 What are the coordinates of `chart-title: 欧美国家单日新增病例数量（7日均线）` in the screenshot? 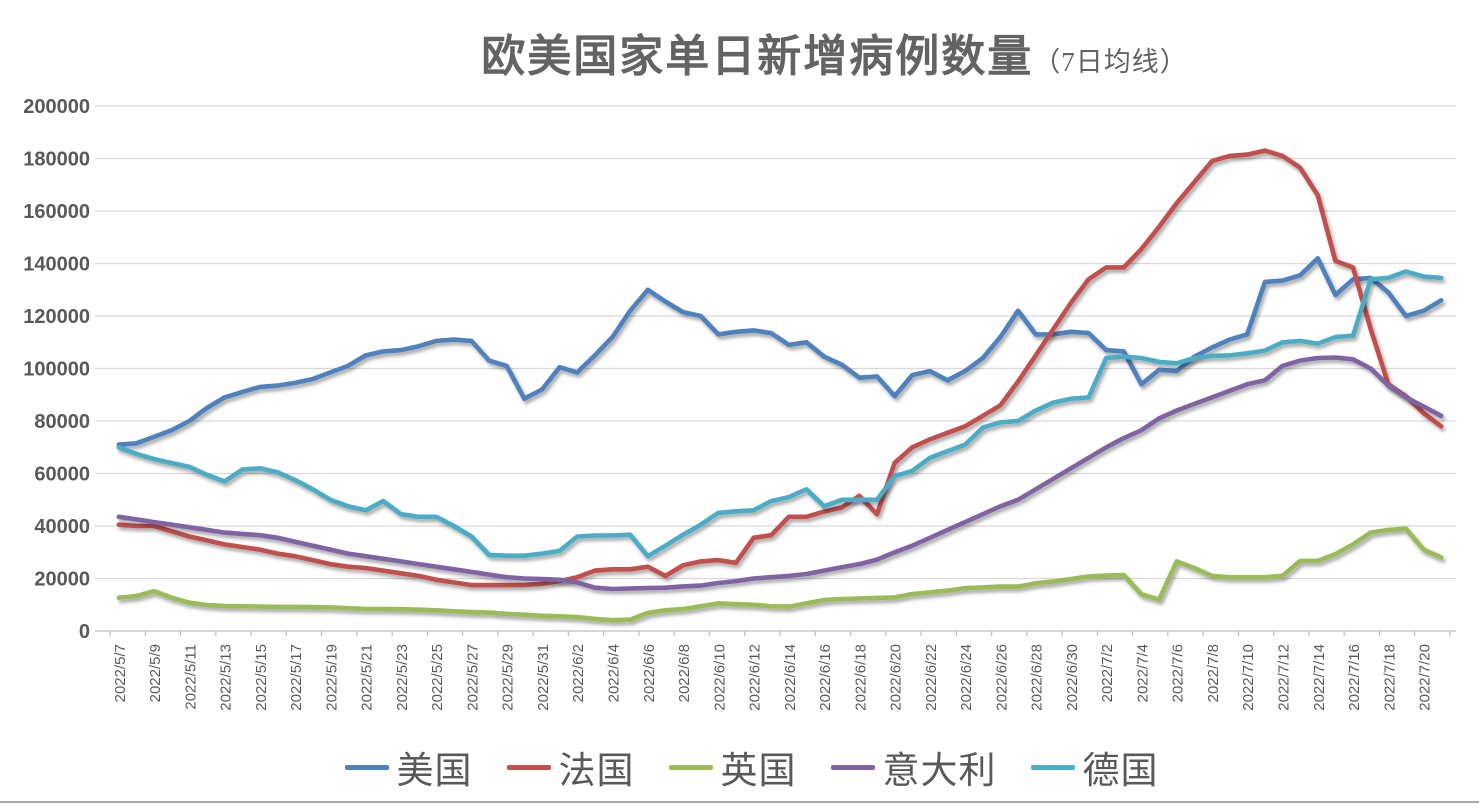 It's located at (739, 52).